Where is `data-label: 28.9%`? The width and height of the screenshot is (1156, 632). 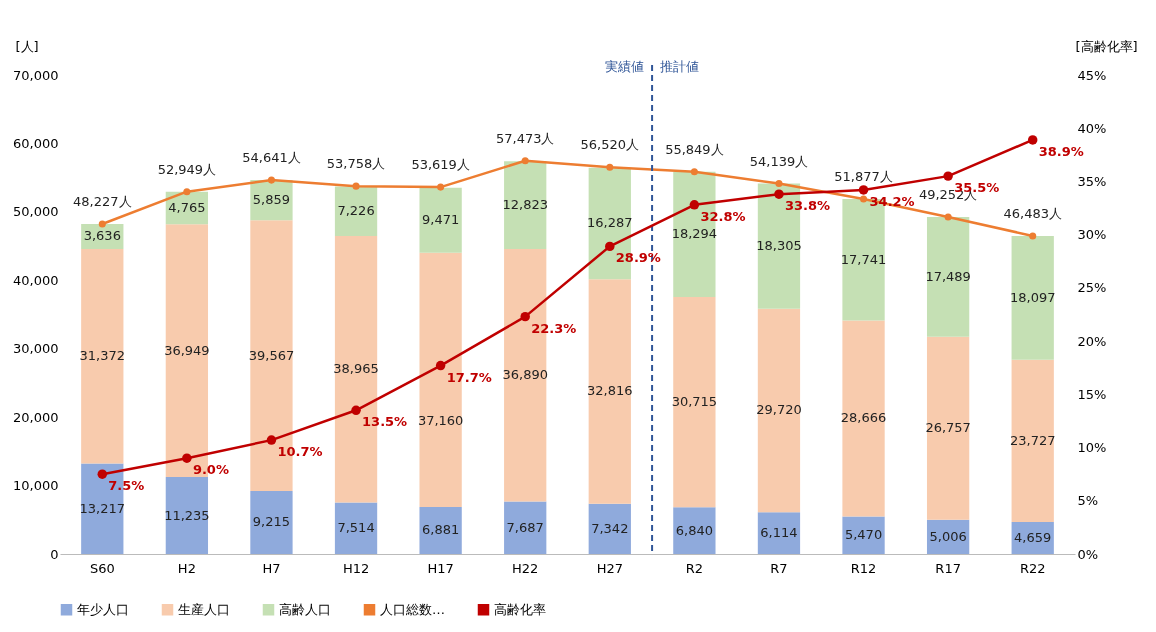
data-label: 28.9% is located at coordinates (638, 258).